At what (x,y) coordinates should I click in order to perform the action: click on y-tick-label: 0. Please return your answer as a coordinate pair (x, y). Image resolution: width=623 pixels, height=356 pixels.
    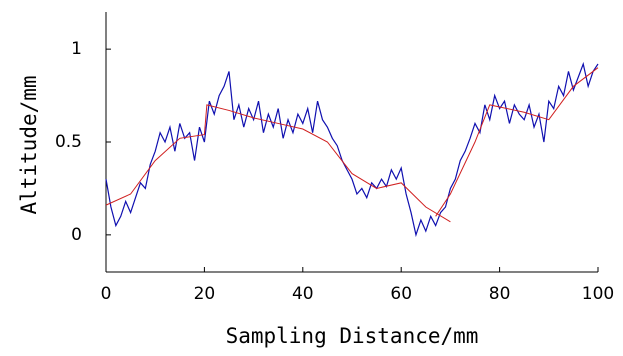
    Looking at the image, I should click on (76, 235).